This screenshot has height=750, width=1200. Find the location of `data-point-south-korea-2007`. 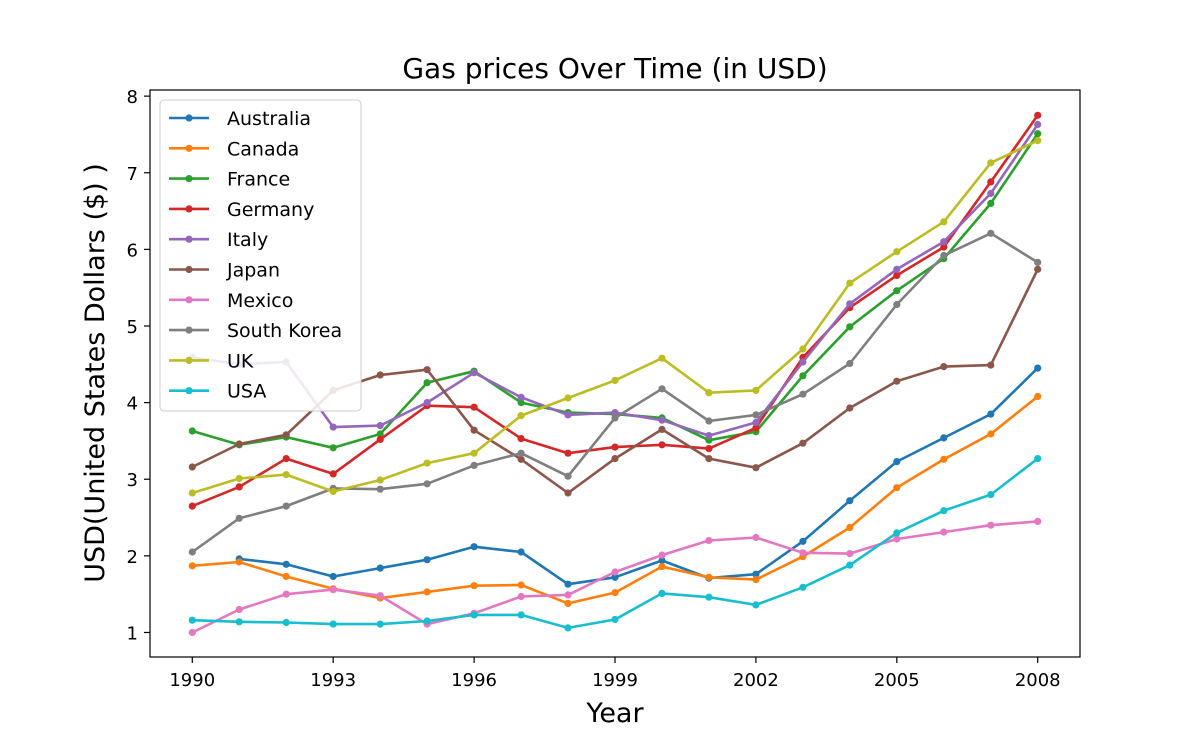

data-point-south-korea-2007 is located at coordinates (991, 233).